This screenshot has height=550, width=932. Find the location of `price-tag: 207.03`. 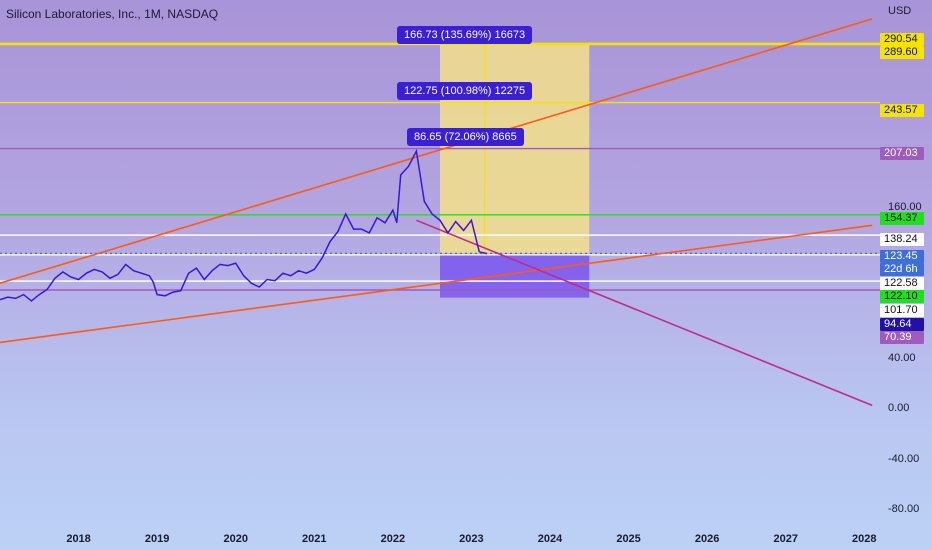

price-tag: 207.03 is located at coordinates (902, 153).